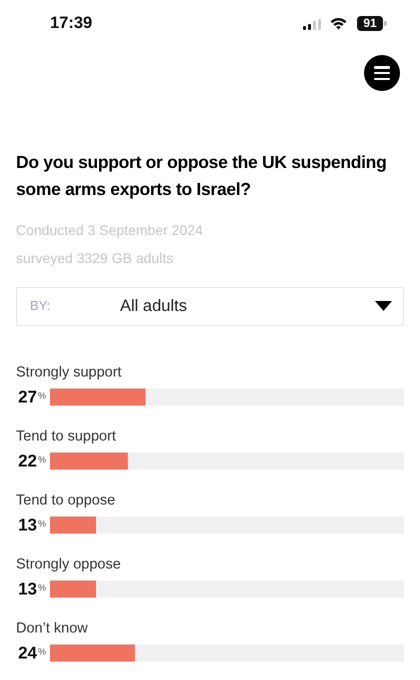 The image size is (420, 680). Describe the element at coordinates (52, 628) in the screenshot. I see `y-tick-label: Don’t know` at that location.